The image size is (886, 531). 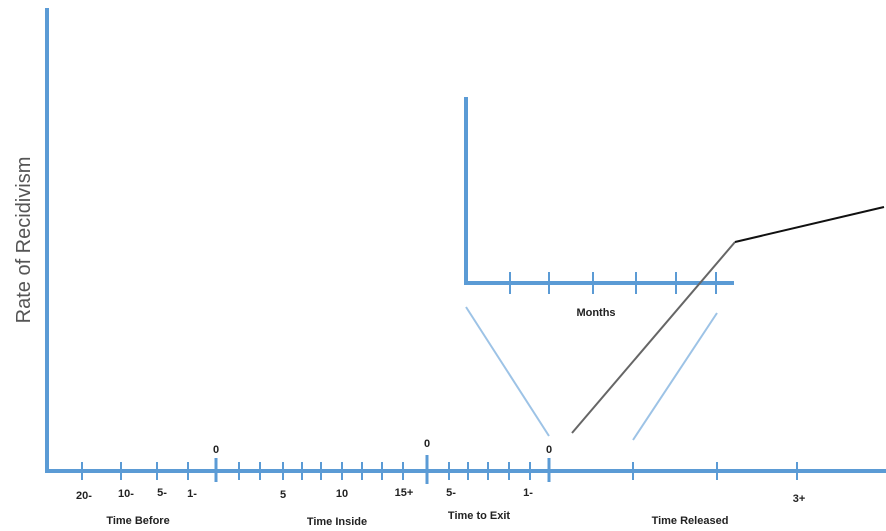 What do you see at coordinates (404, 493) in the screenshot?
I see `tick-label-inside-15: 15+` at bounding box center [404, 493].